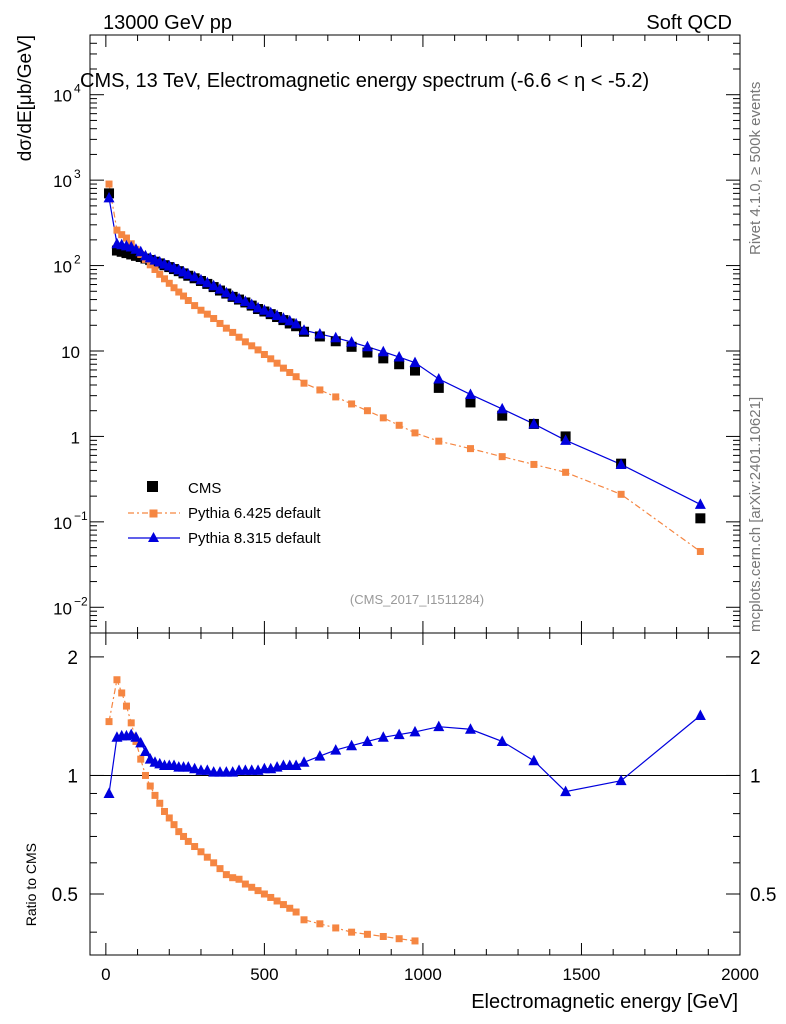 This screenshot has width=786, height=1024. Describe the element at coordinates (105, 974) in the screenshot. I see `x-tick-label: 0` at that location.